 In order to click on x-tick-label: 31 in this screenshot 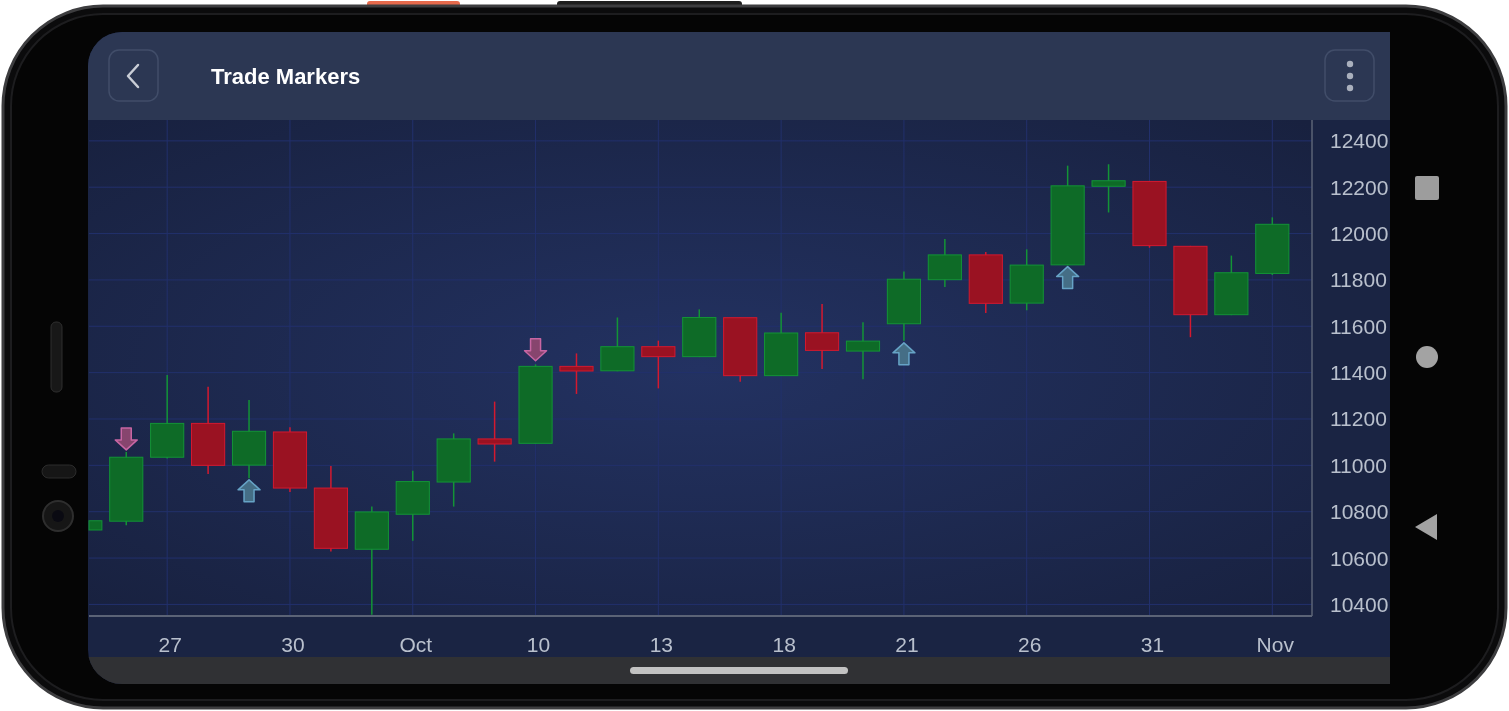, I will do `click(1152, 644)`.